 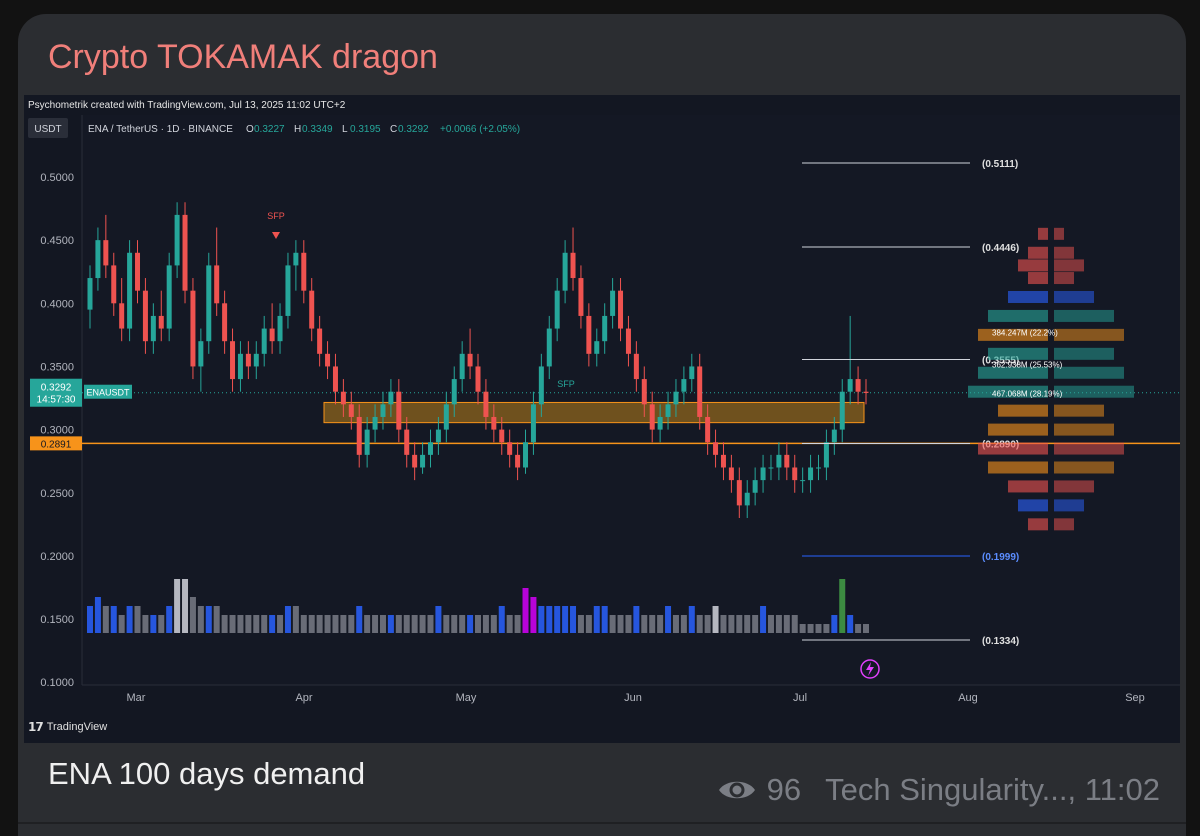 What do you see at coordinates (56, 388) in the screenshot?
I see `last-price-value: 0.3292` at bounding box center [56, 388].